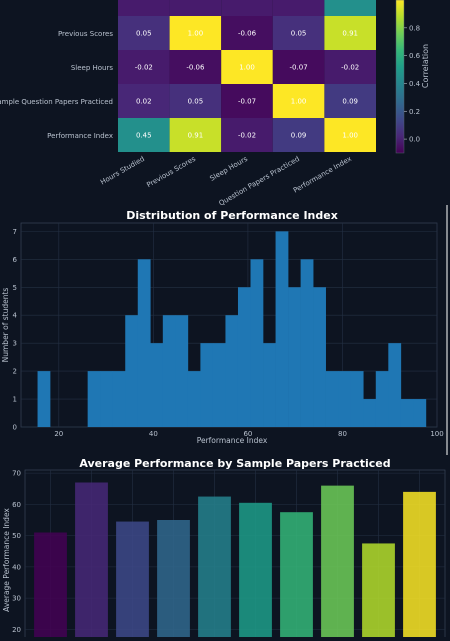  I want to click on bar-chart-y-label: Average Performance Index, so click(6, 560).